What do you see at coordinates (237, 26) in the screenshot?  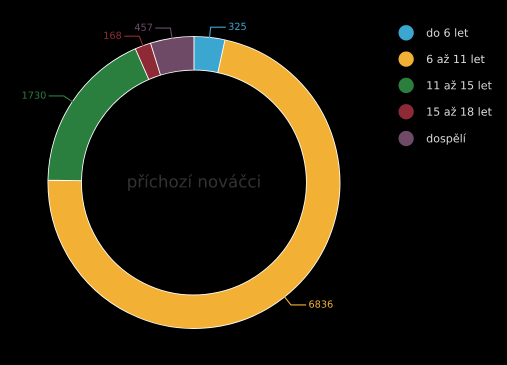 I see `data-label: 325` at bounding box center [237, 26].